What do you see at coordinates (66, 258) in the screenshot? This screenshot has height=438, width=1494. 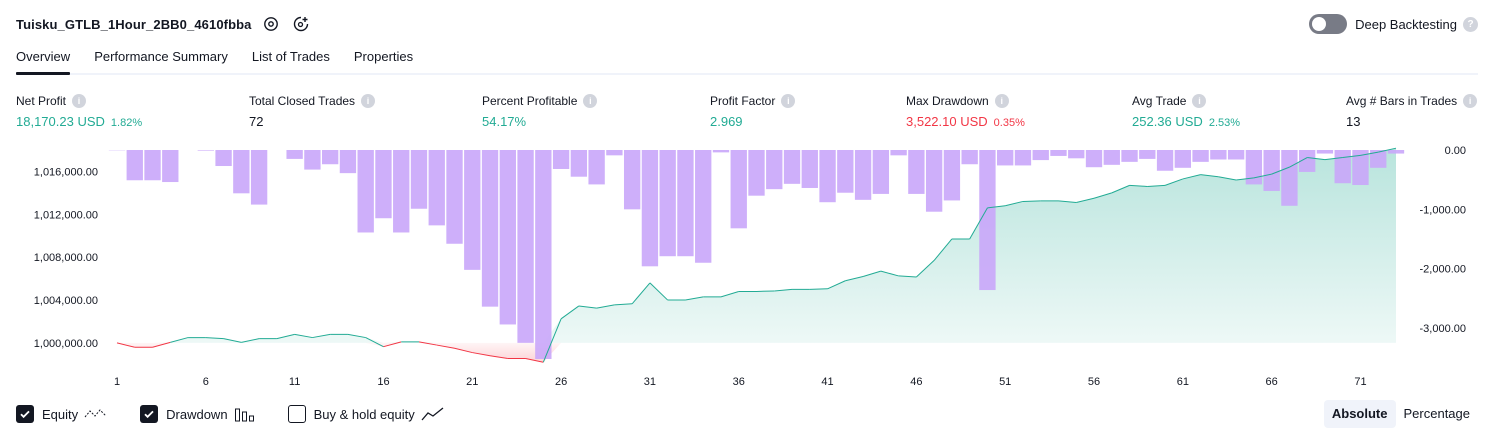 I see `left-axis-tick-label: 1,008,000.00` at bounding box center [66, 258].